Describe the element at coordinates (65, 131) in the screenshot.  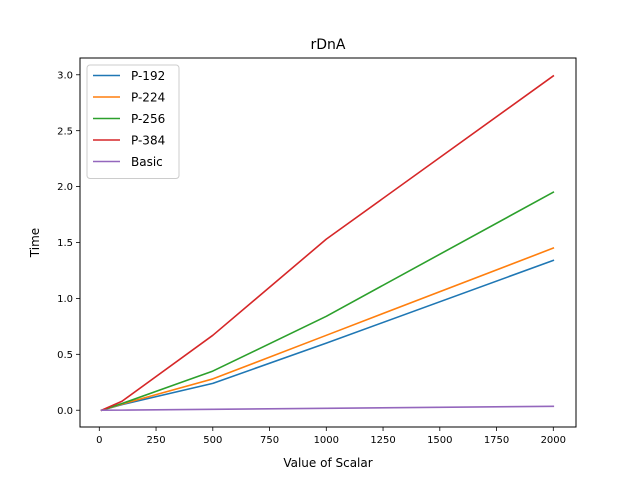
I see `y-tick-label: 2.5` at that location.